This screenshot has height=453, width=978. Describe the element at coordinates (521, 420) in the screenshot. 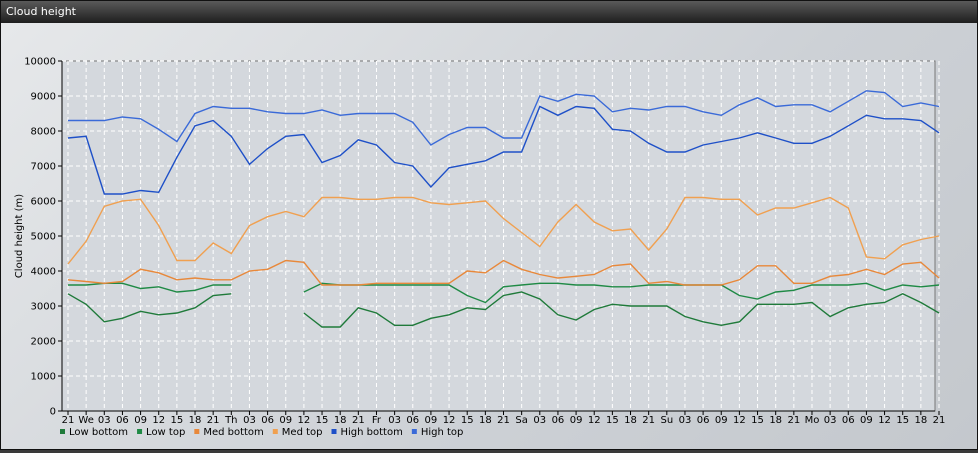

I see `x-tick-label: Sa` at that location.